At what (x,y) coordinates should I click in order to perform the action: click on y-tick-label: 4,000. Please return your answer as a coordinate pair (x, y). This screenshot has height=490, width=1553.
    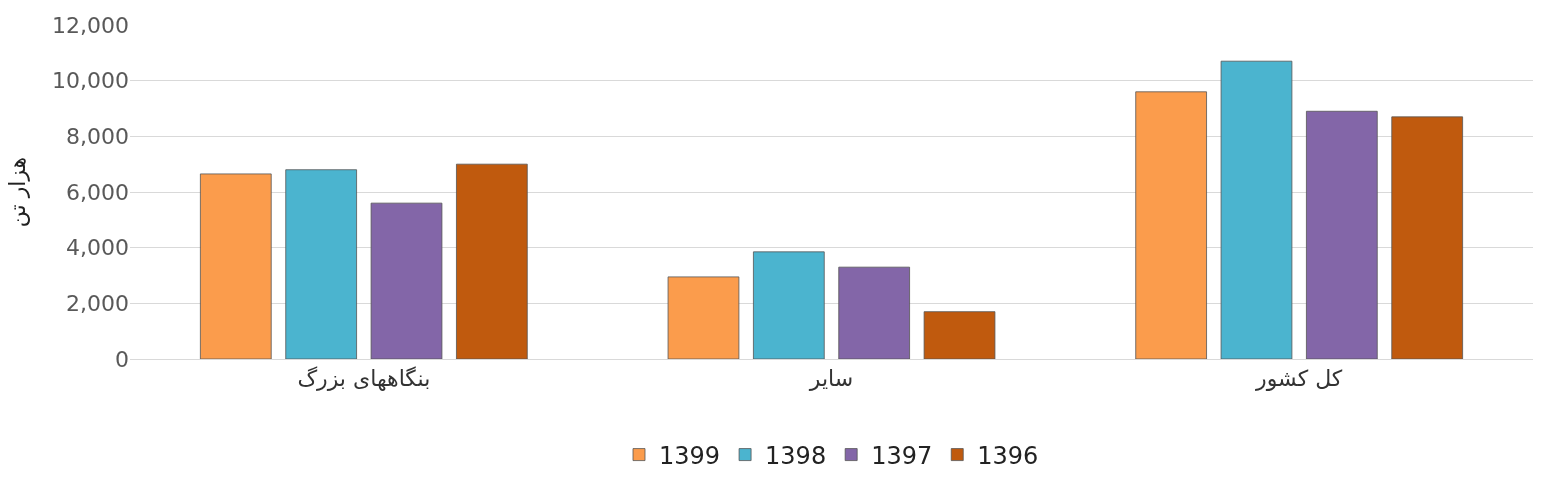
    Looking at the image, I should click on (97, 248).